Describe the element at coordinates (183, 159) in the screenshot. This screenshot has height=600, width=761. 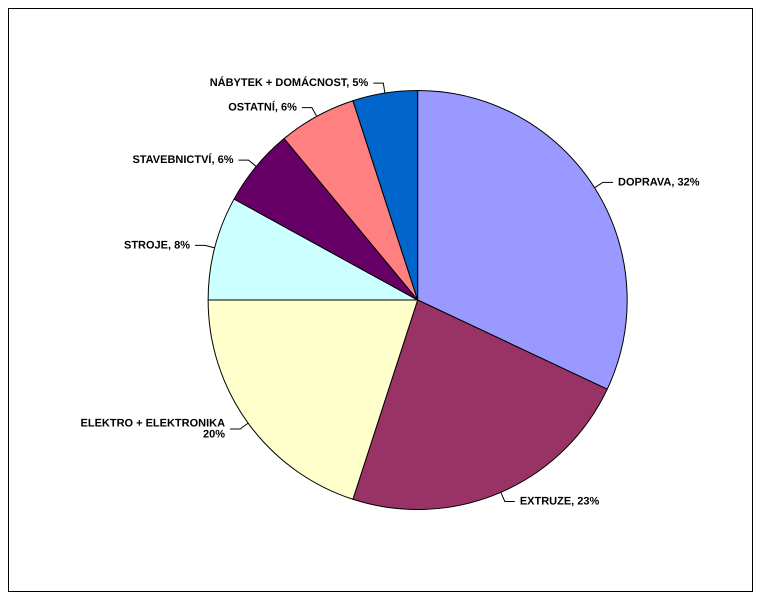
I see `slice-label: STAVEBNICTVÍ, 6%` at that location.